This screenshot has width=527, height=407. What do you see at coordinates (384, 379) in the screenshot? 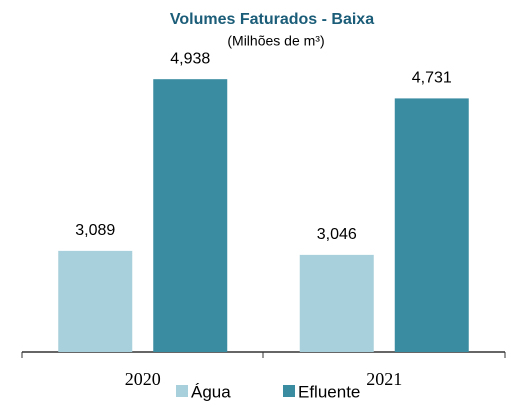
I see `x-tick-label: 2021` at bounding box center [384, 379].